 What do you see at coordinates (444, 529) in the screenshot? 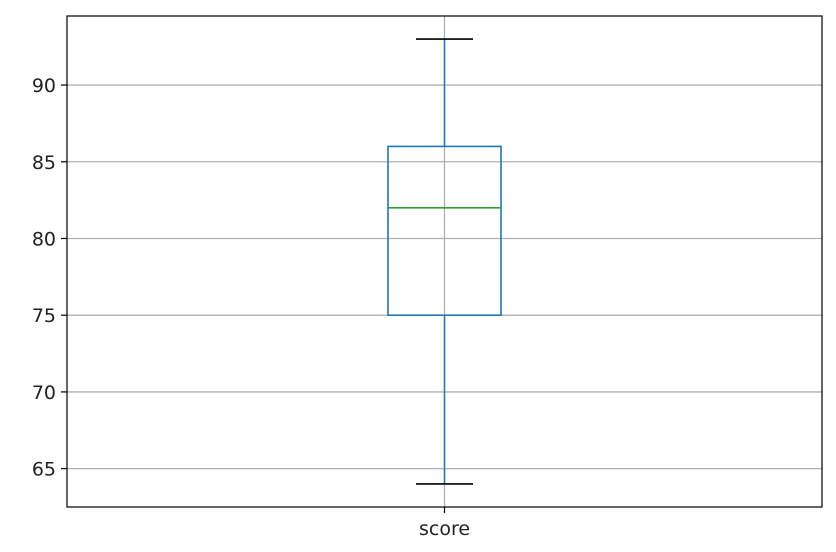
I see `x-tick-label: score` at bounding box center [444, 529].